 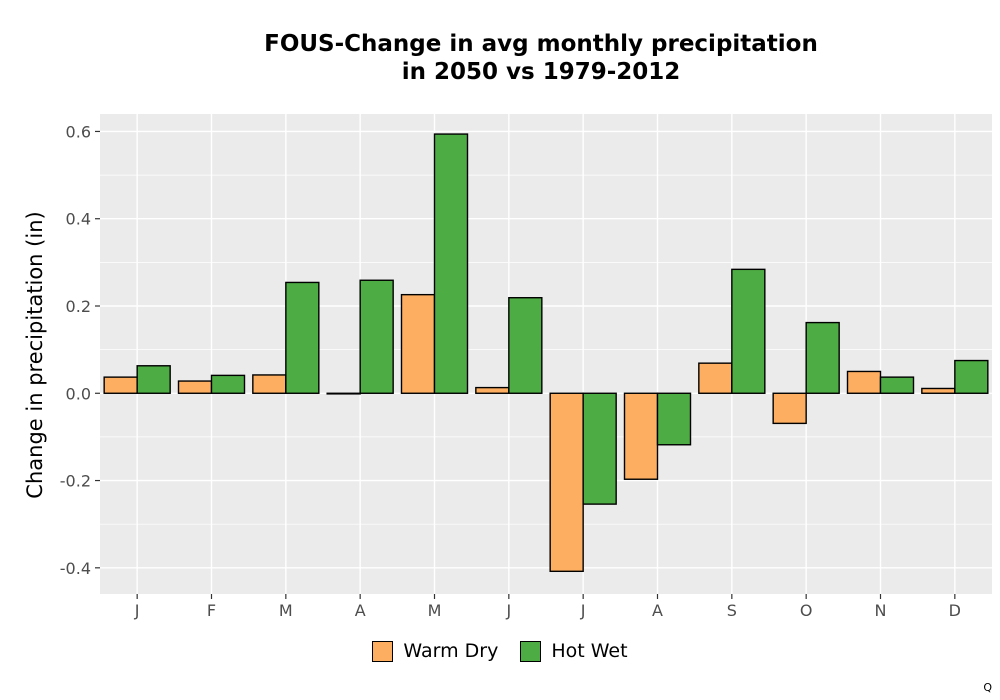 I want to click on corner-mark: Q, so click(x=987, y=687).